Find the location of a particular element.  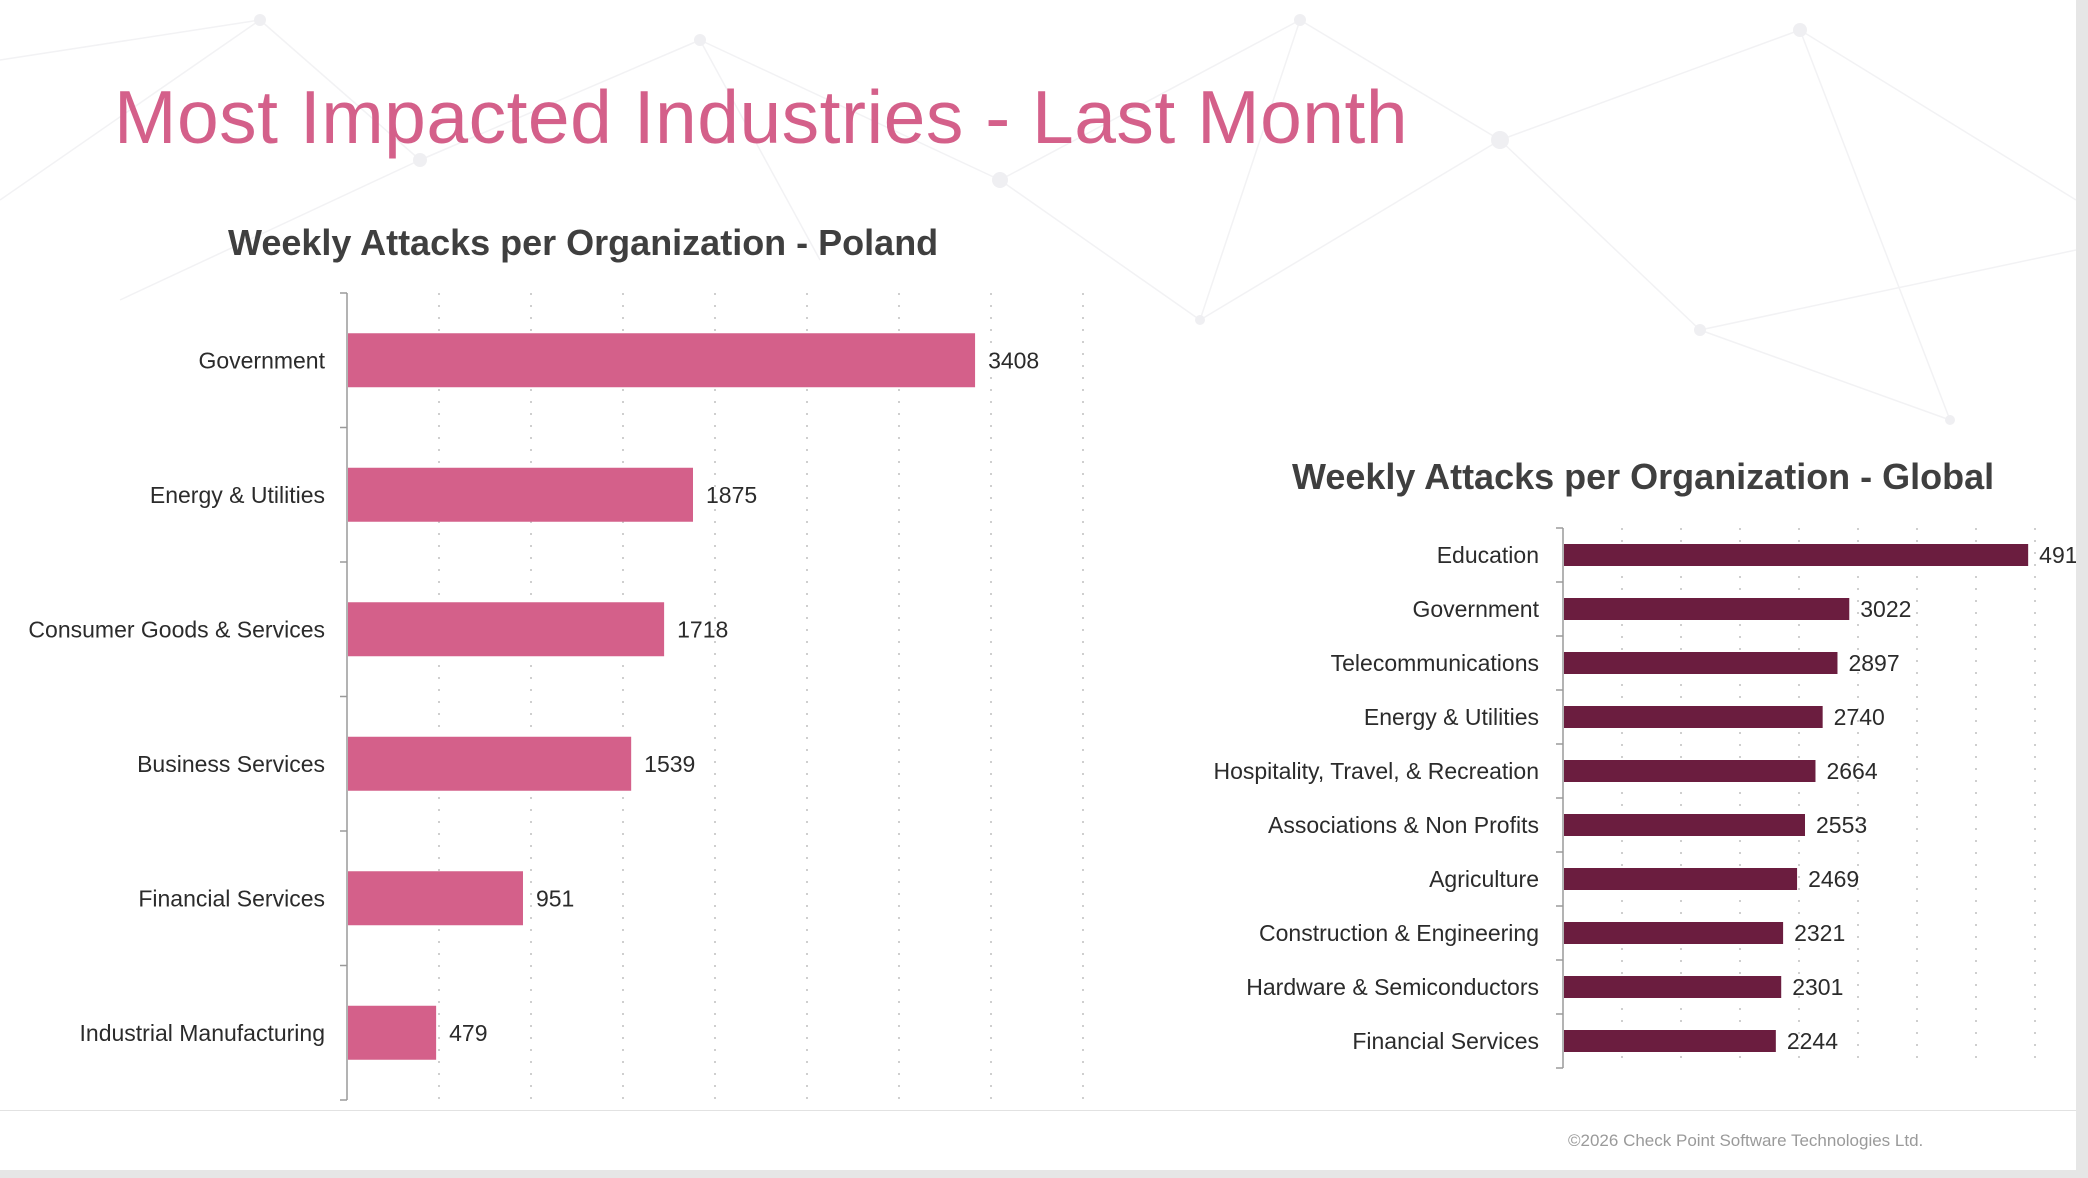

global-value-label: 2469 is located at coordinates (1833, 879).